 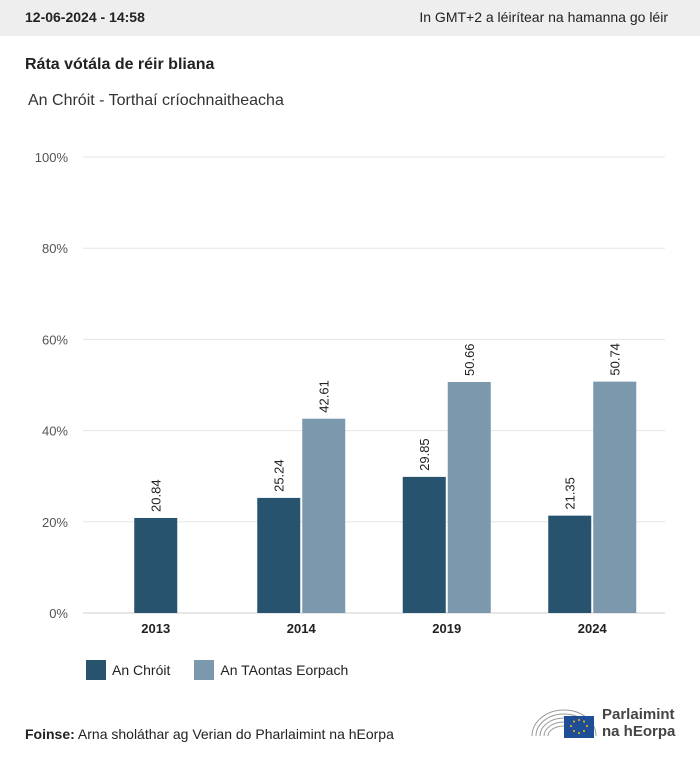 I want to click on ep-logo: Parlaimint na hEorpa, so click(x=605, y=723).